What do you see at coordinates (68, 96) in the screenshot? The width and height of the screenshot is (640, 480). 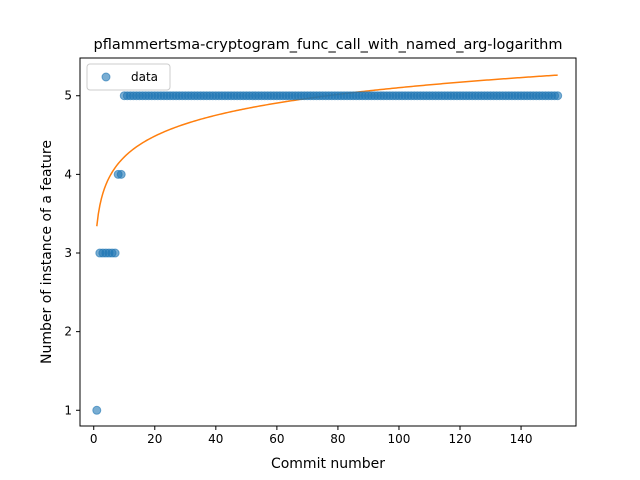 I see `y-tick-label: 5` at bounding box center [68, 96].